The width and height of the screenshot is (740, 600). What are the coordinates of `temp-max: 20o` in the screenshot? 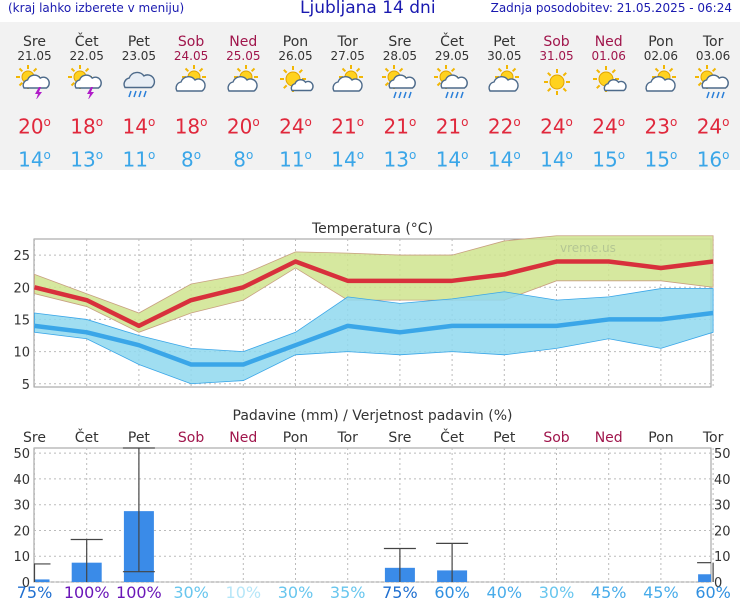 It's located at (34, 126).